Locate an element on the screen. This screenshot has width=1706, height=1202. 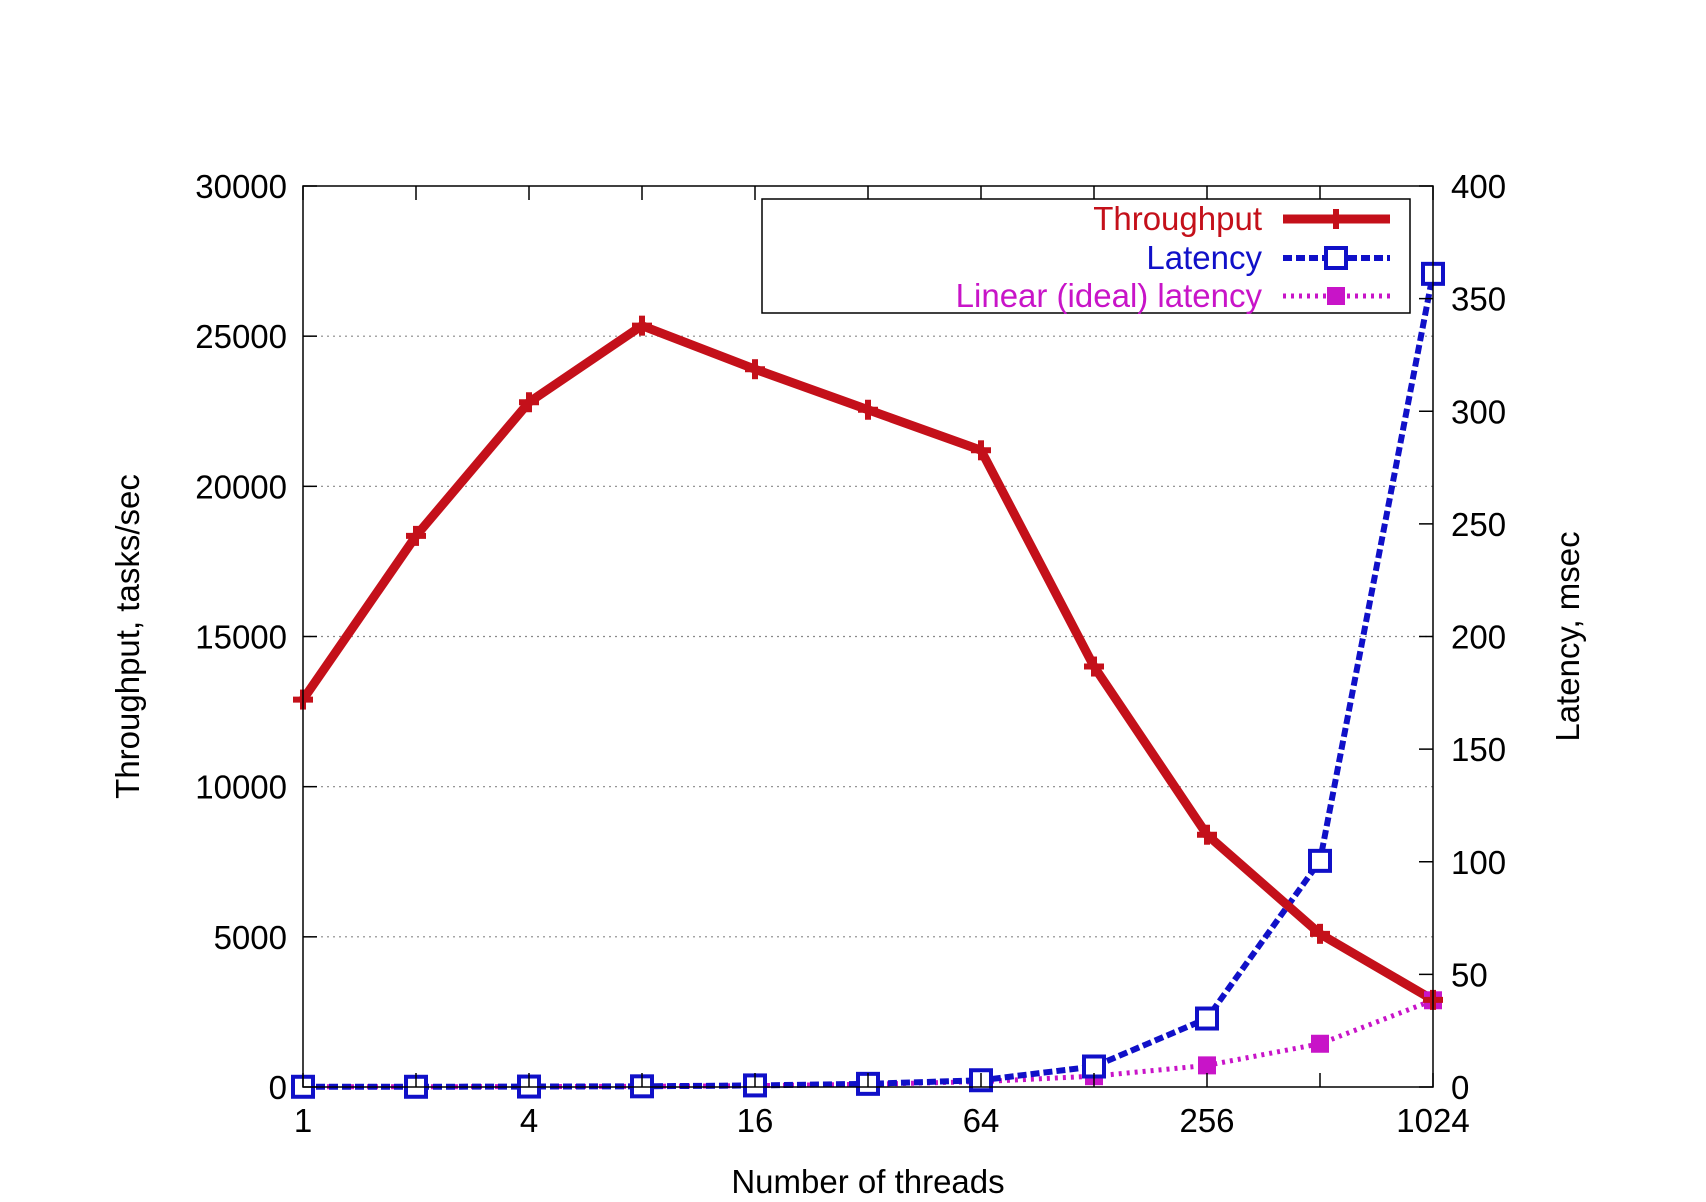
legend-label: Latency is located at coordinates (1204, 257).